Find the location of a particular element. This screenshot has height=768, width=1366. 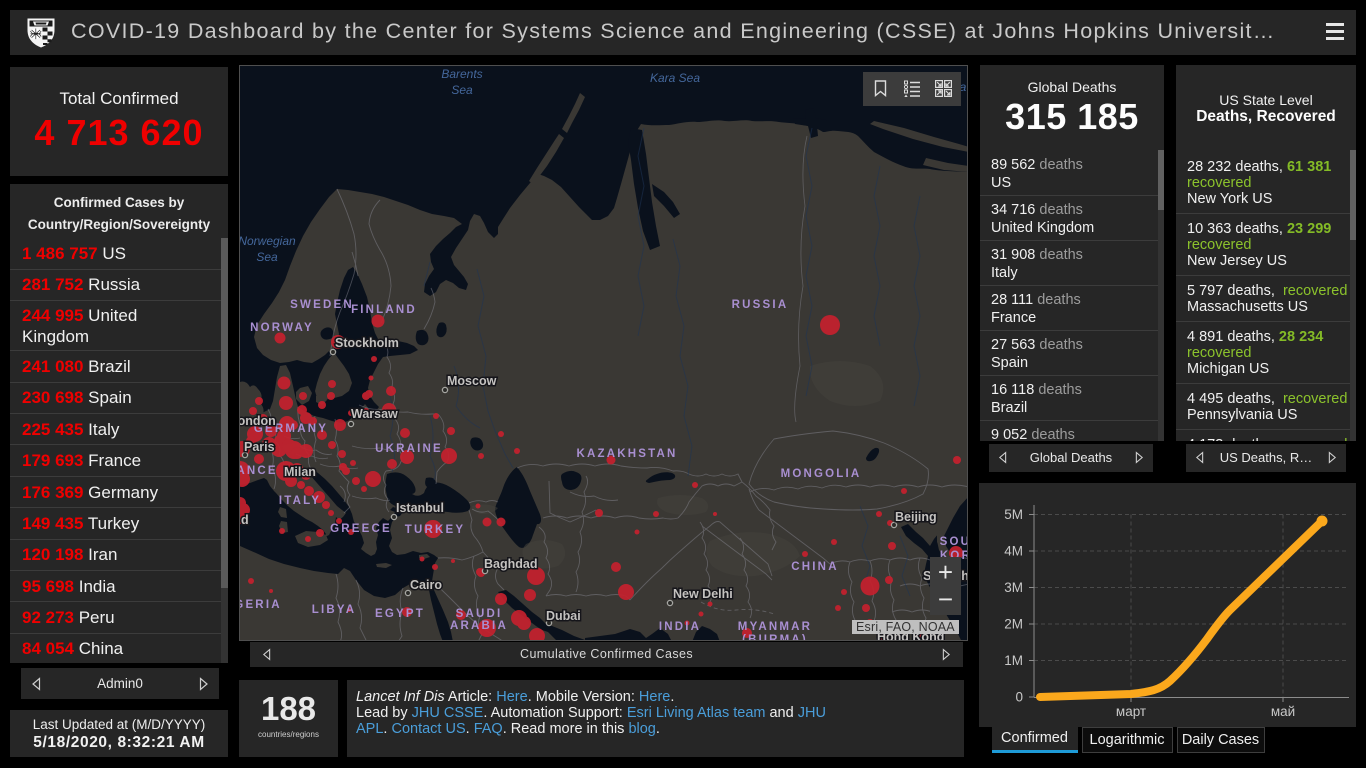

svg-text: FINLAND is located at coordinates (384, 310).